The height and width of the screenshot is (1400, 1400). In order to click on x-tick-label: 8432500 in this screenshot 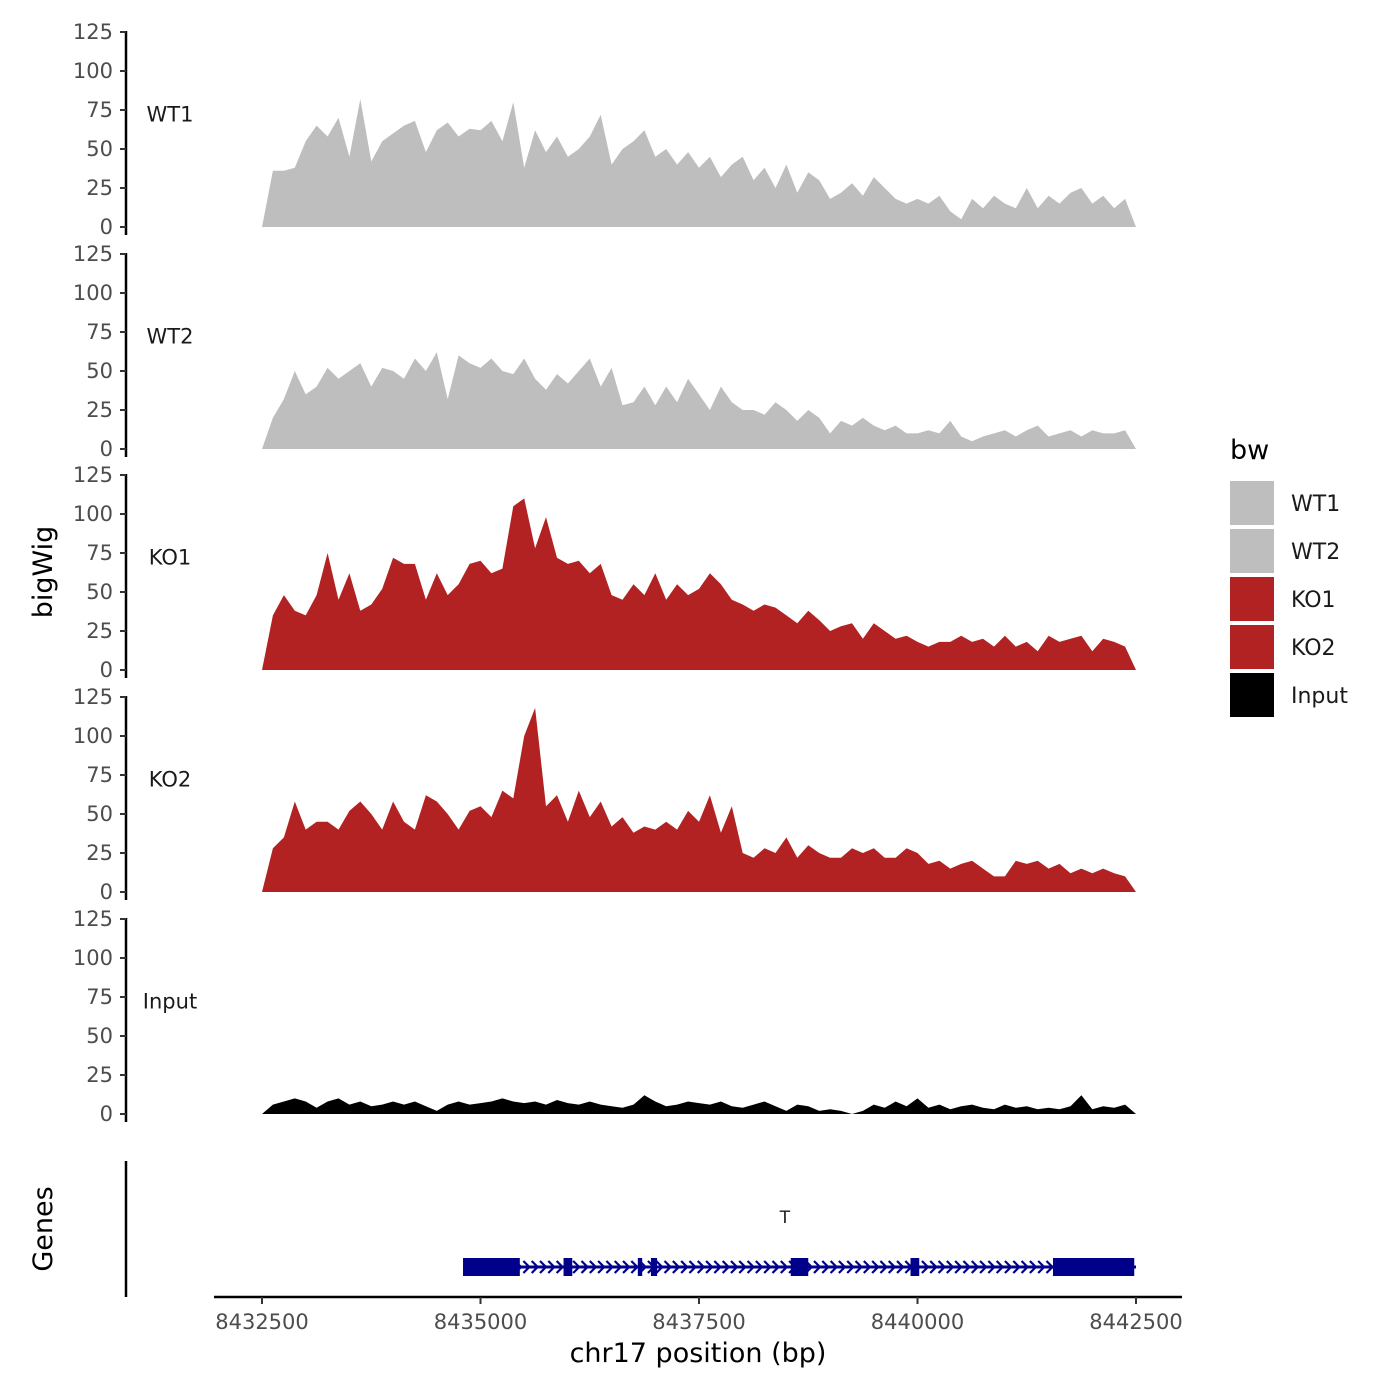, I will do `click(262, 1322)`.